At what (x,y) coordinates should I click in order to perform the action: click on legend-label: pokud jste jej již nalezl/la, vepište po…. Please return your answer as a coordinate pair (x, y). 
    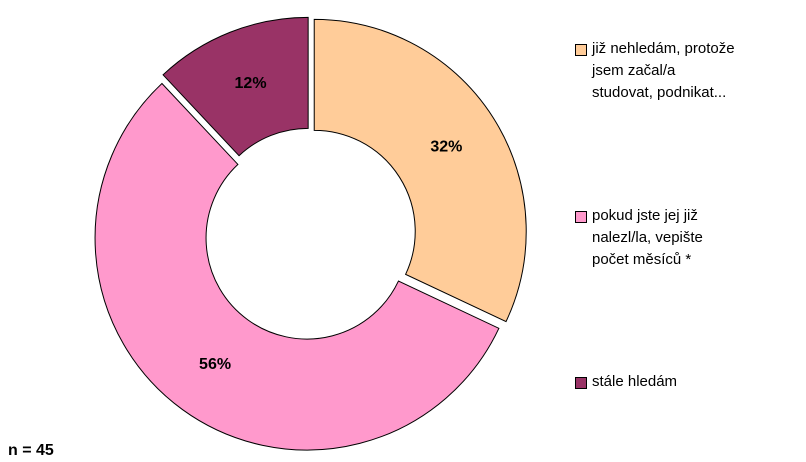
    Looking at the image, I should click on (647, 237).